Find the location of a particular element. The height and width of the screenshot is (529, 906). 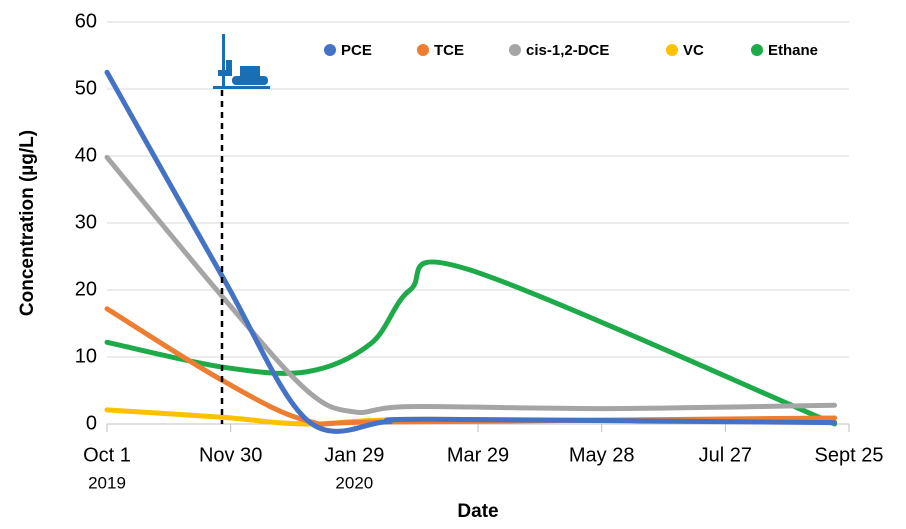

legend-item: cis-1,2-DCE is located at coordinates (559, 50).